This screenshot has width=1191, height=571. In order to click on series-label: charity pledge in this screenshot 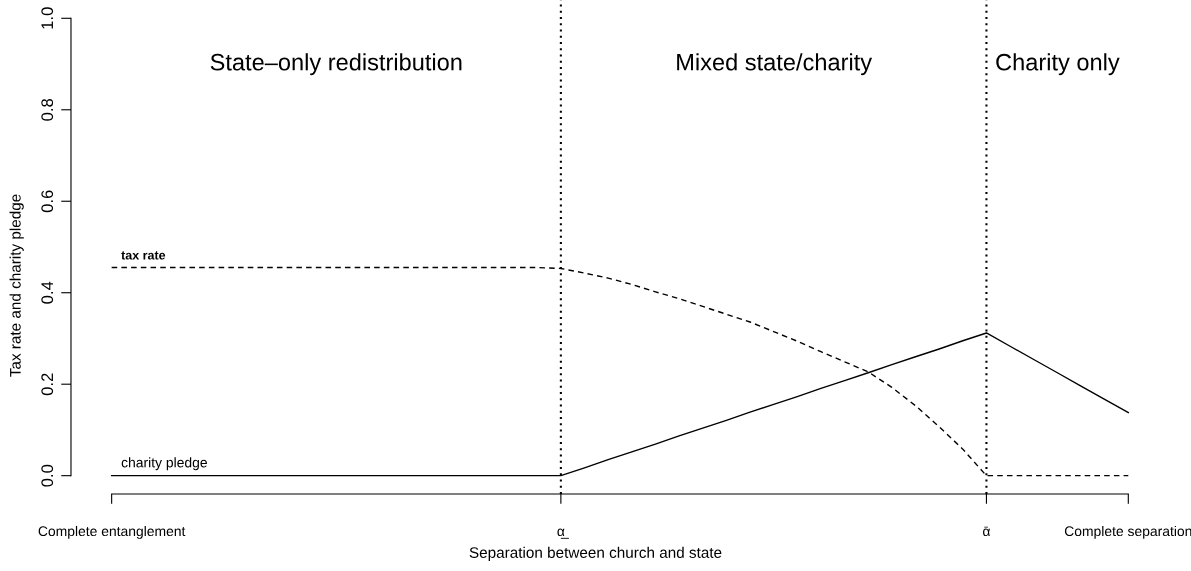, I will do `click(164, 464)`.